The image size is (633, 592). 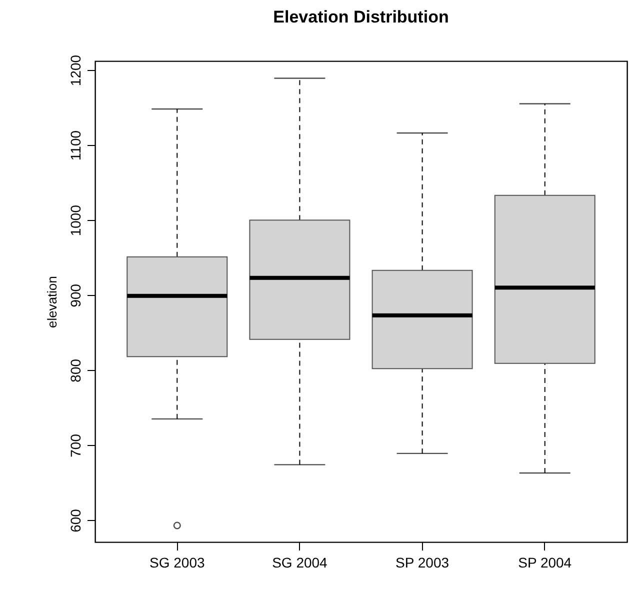 I want to click on y-tick-label: 600, so click(x=76, y=520).